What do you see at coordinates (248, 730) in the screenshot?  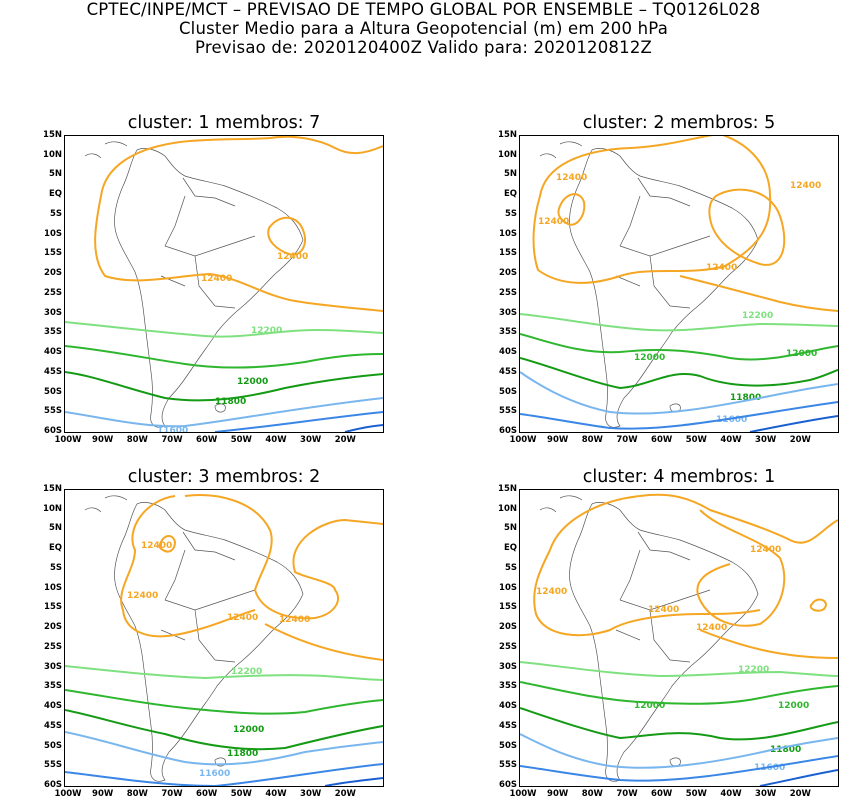 I see `contour-label: 12000` at bounding box center [248, 730].